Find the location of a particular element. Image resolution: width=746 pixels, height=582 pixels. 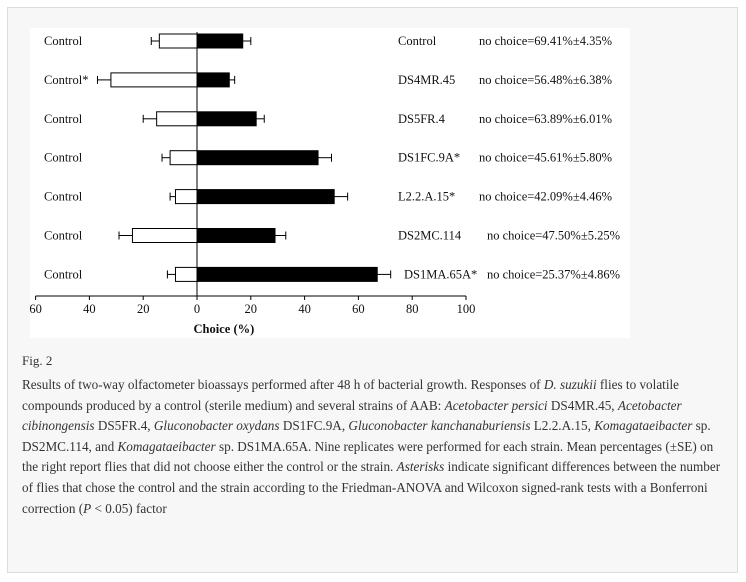

caption-text: DS5FR.4, is located at coordinates (124, 426).